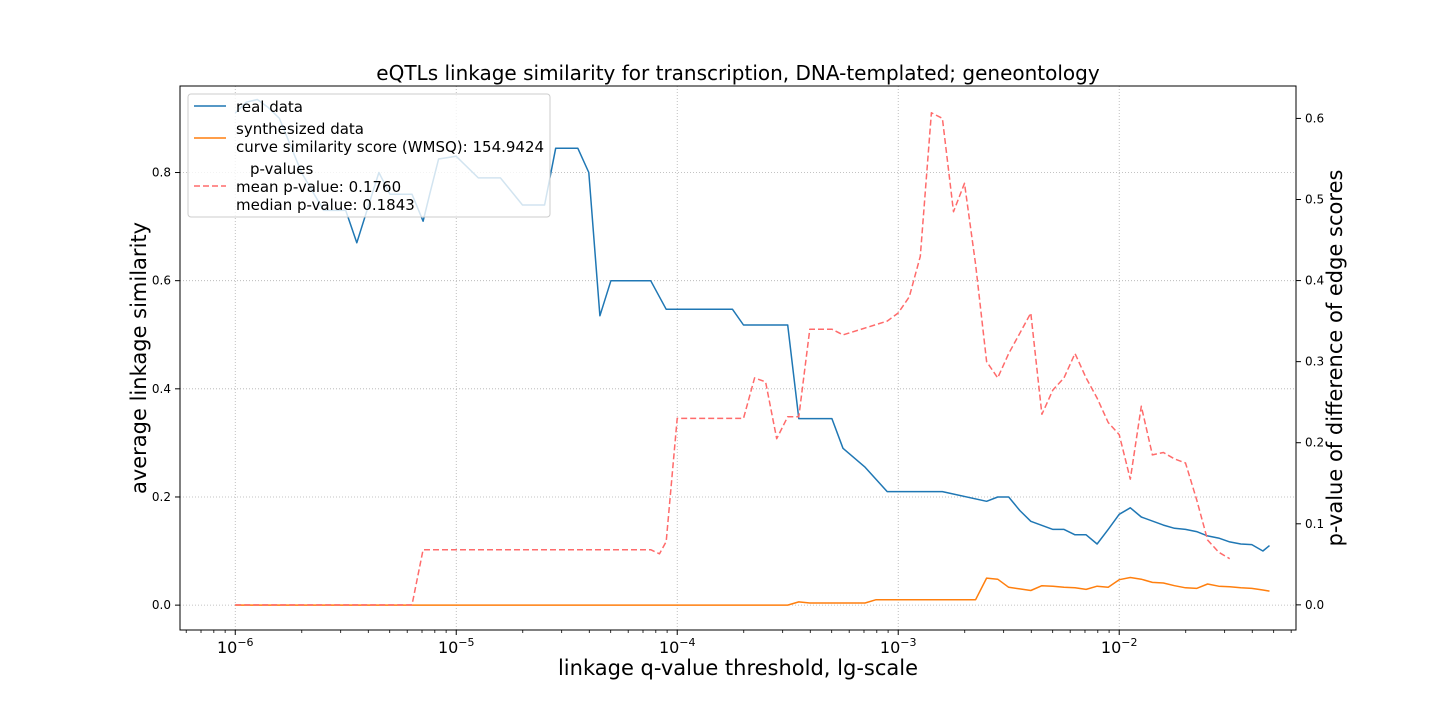 This screenshot has width=1440, height=720. Describe the element at coordinates (456, 646) in the screenshot. I see `x-tick-label-1: 10⁻⁵` at that location.